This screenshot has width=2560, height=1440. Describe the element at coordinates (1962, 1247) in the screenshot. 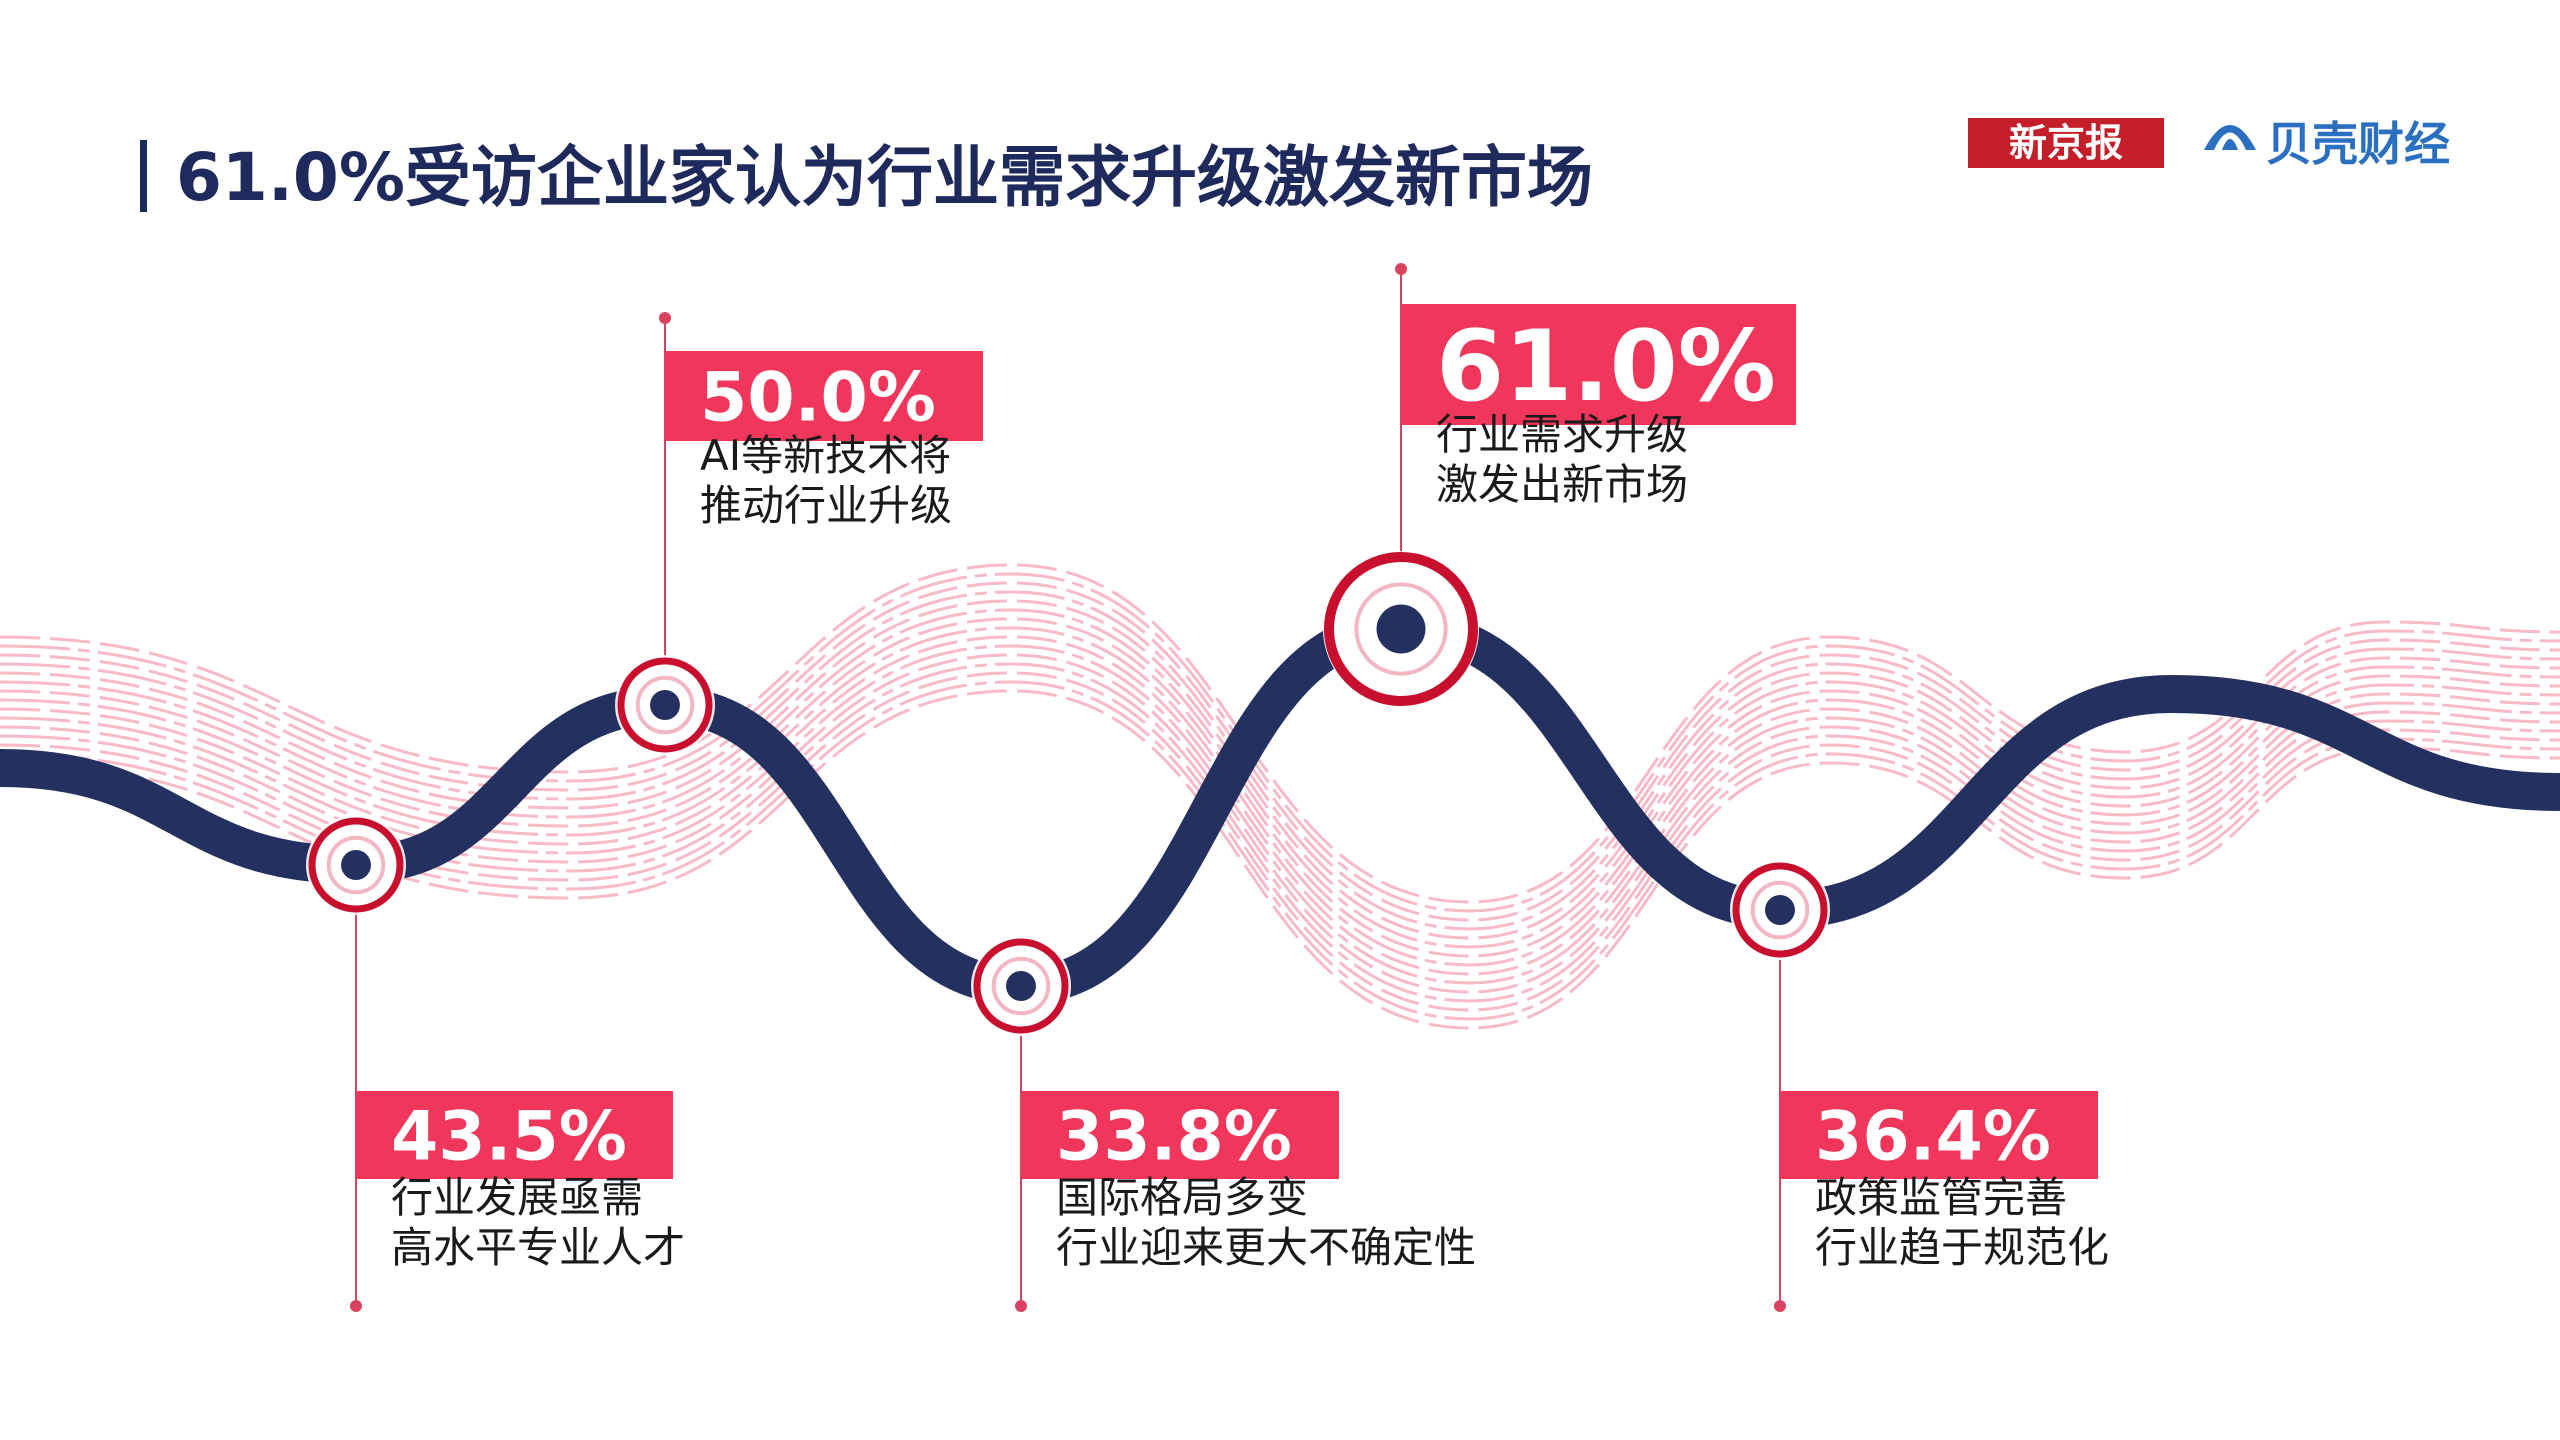

I see `description: 行业趋于规范化` at that location.